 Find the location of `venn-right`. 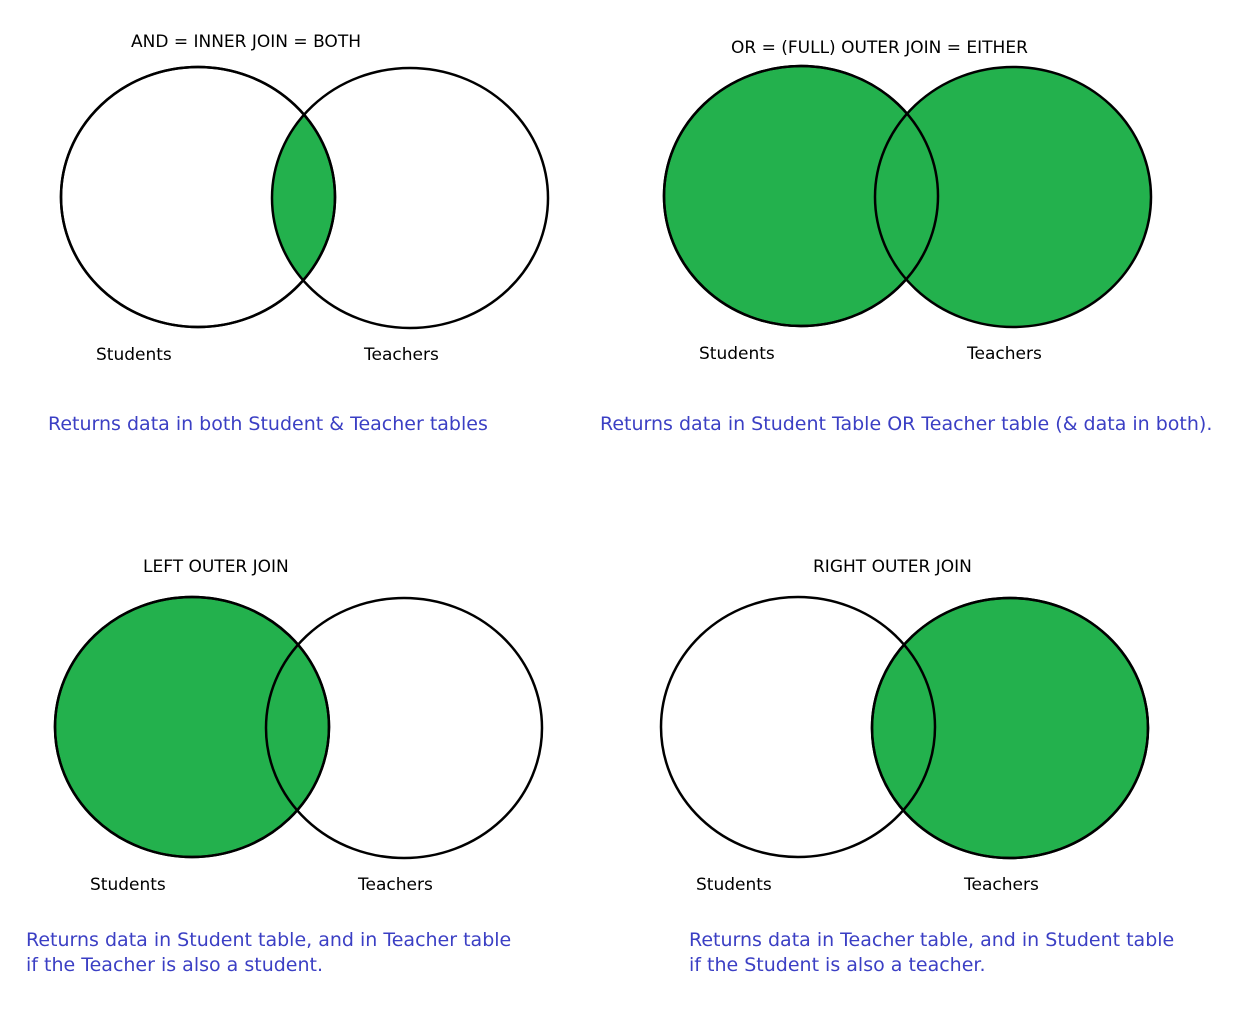

venn-right is located at coordinates (904, 727).